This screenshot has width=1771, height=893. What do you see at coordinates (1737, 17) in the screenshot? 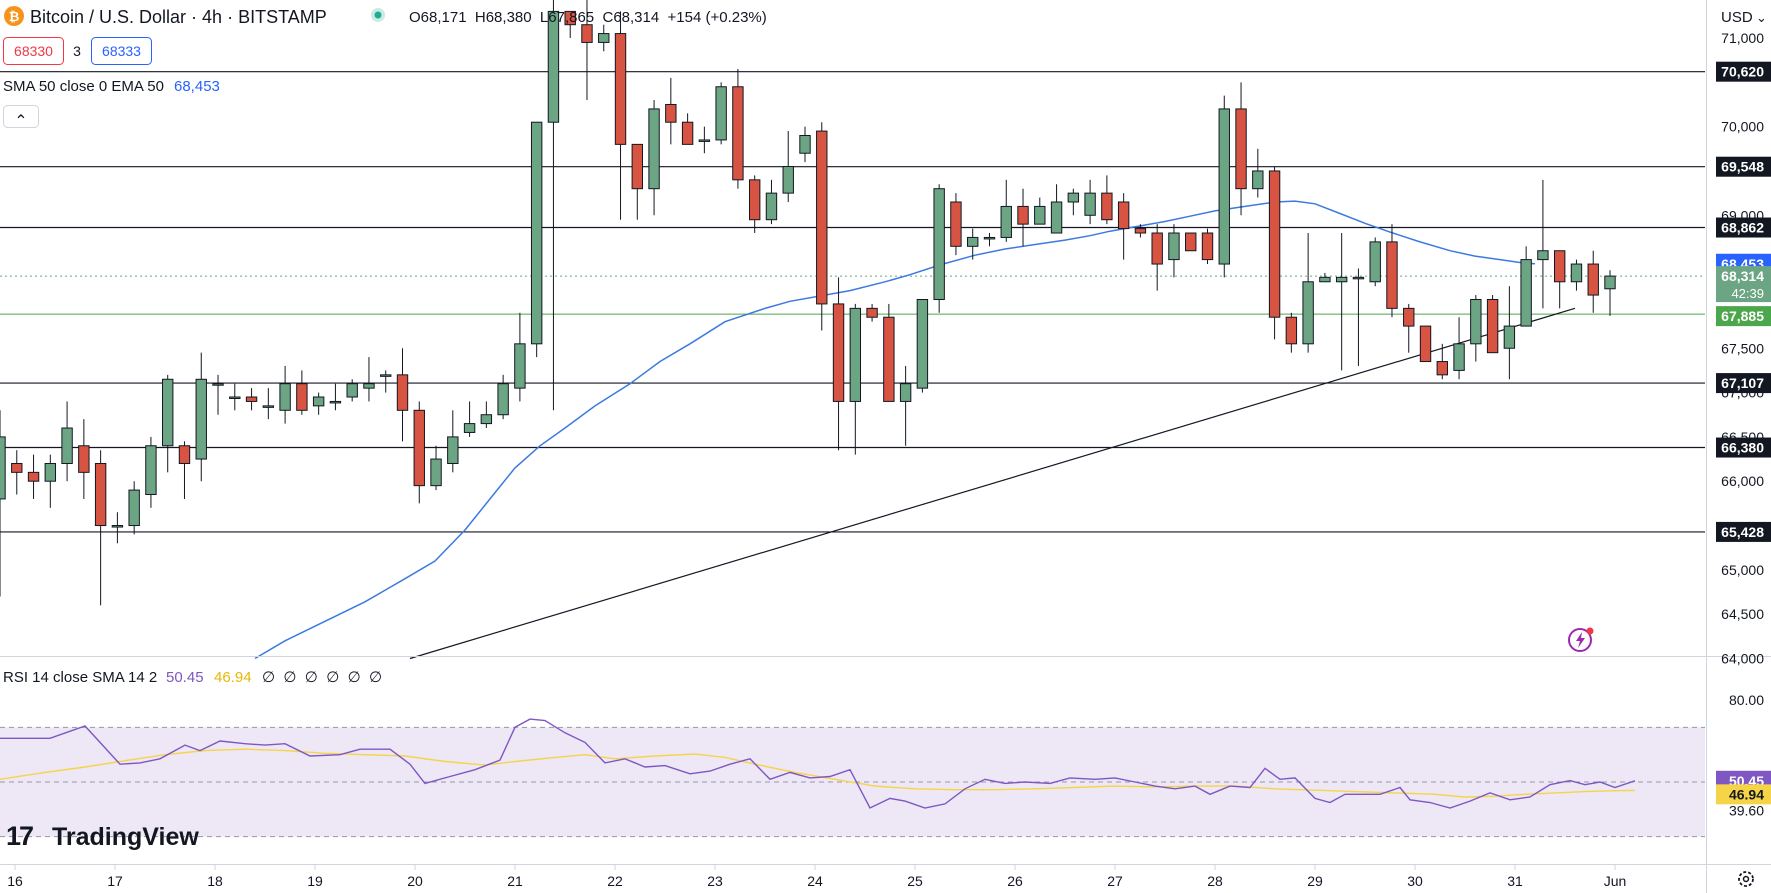
I see `currency-selector: USD` at bounding box center [1737, 17].